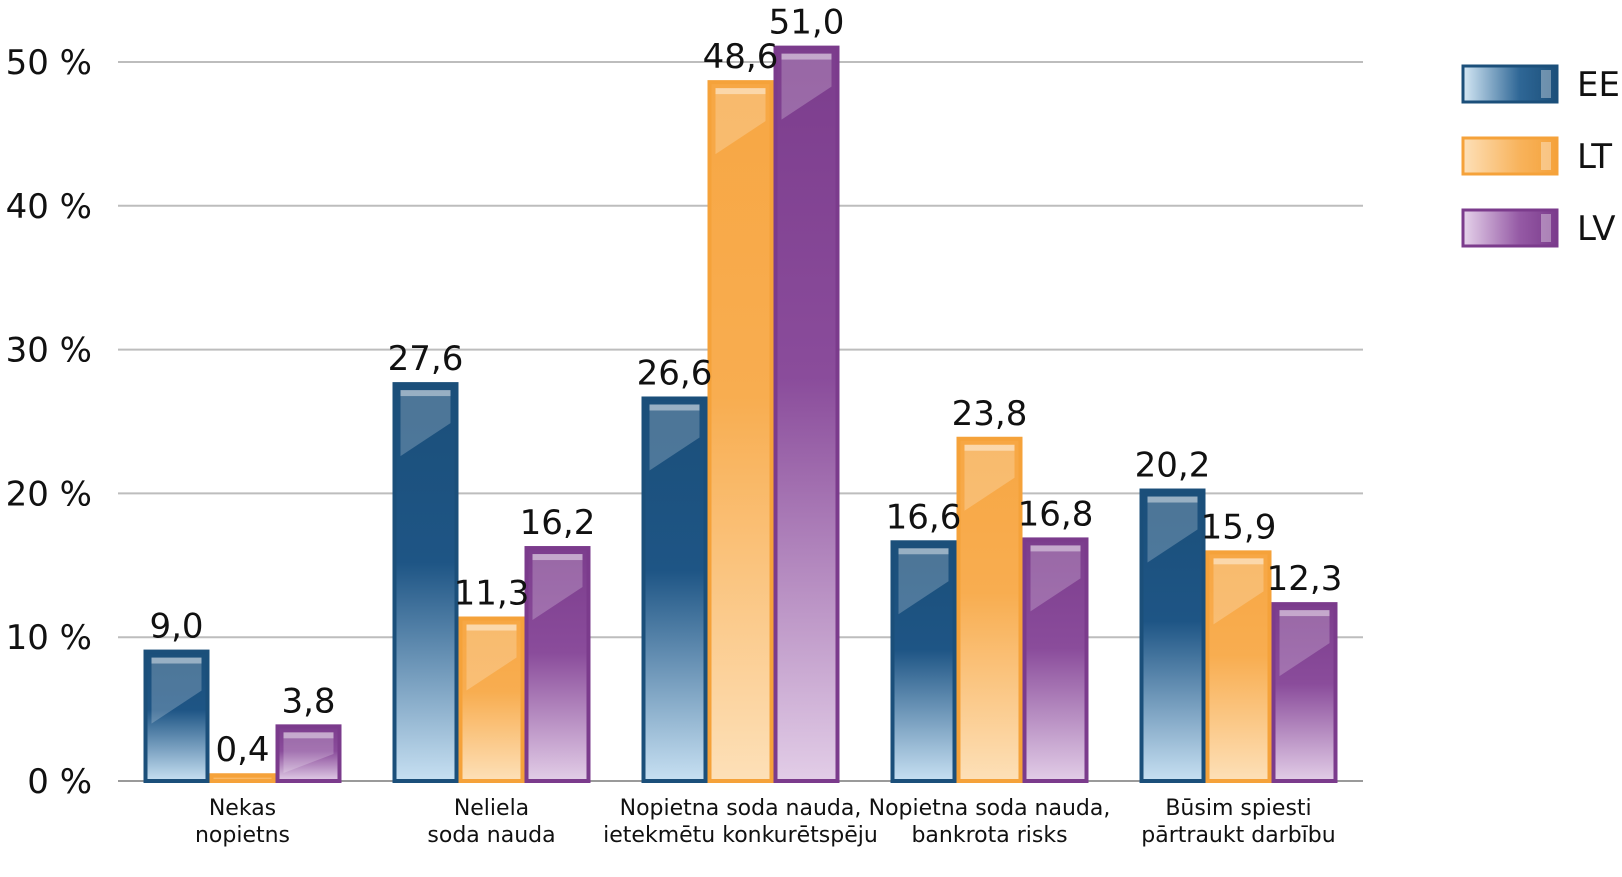 The height and width of the screenshot is (877, 1622). What do you see at coordinates (242, 822) in the screenshot?
I see `x-tick-label: Nekas nopietns` at bounding box center [242, 822].